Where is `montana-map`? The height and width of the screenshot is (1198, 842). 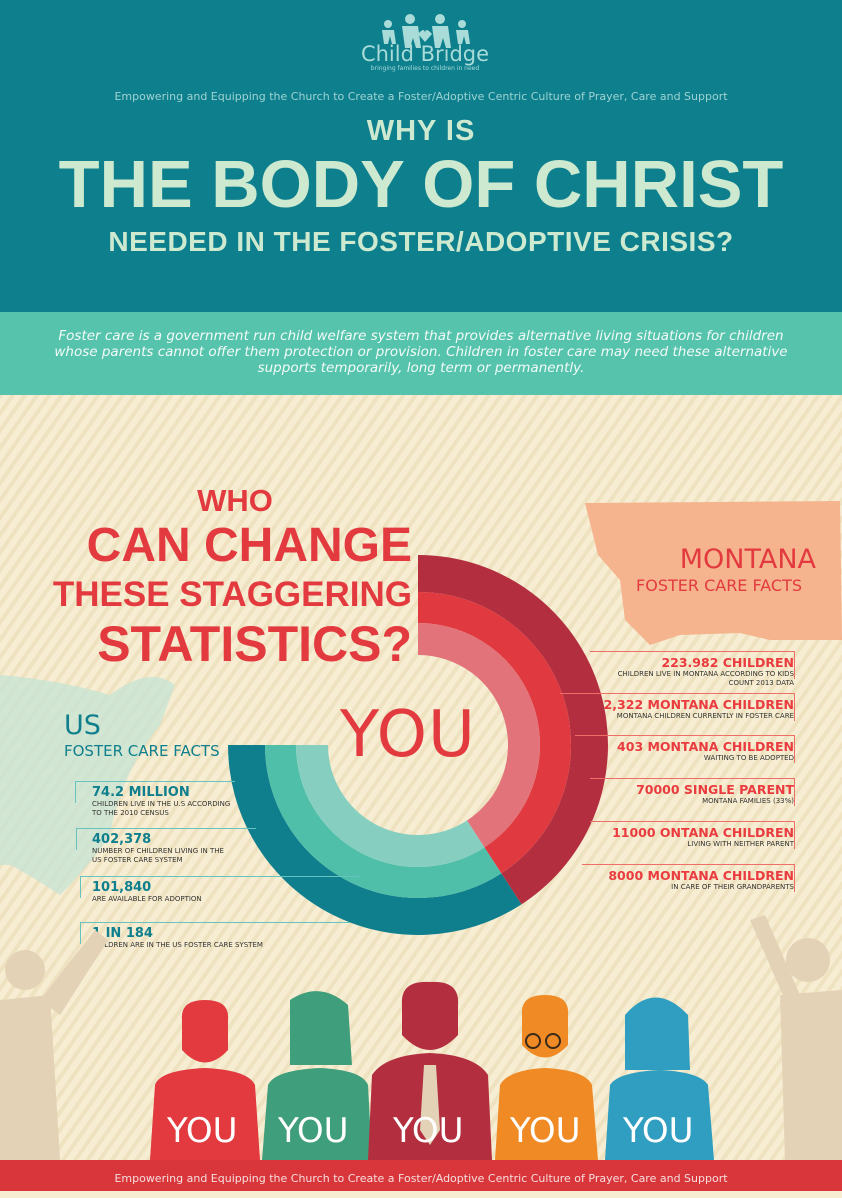 montana-map is located at coordinates (713, 573).